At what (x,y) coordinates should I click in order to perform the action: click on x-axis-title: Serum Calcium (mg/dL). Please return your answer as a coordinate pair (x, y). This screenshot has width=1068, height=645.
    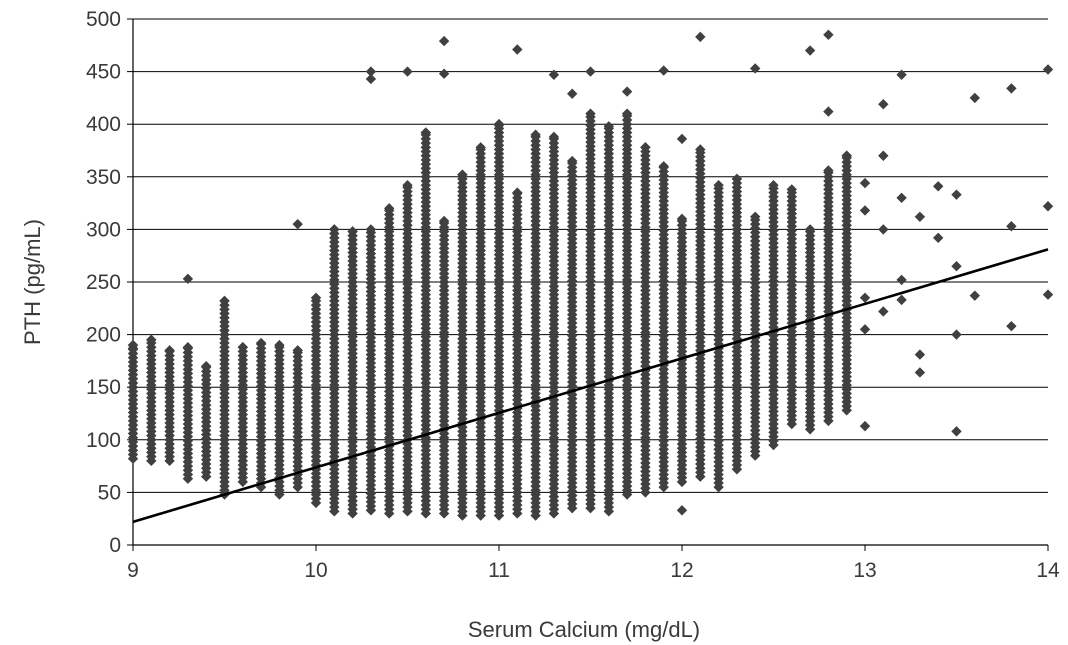
    Looking at the image, I should click on (584, 629).